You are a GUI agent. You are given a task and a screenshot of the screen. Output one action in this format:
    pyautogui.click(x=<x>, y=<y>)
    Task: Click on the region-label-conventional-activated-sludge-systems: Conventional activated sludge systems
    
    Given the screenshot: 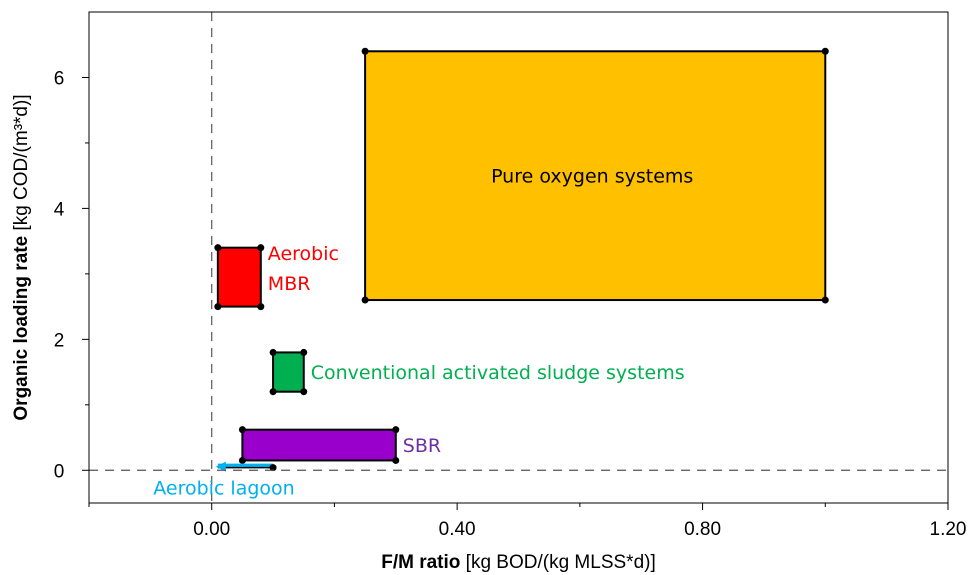 What is the action you would take?
    pyautogui.click(x=498, y=373)
    